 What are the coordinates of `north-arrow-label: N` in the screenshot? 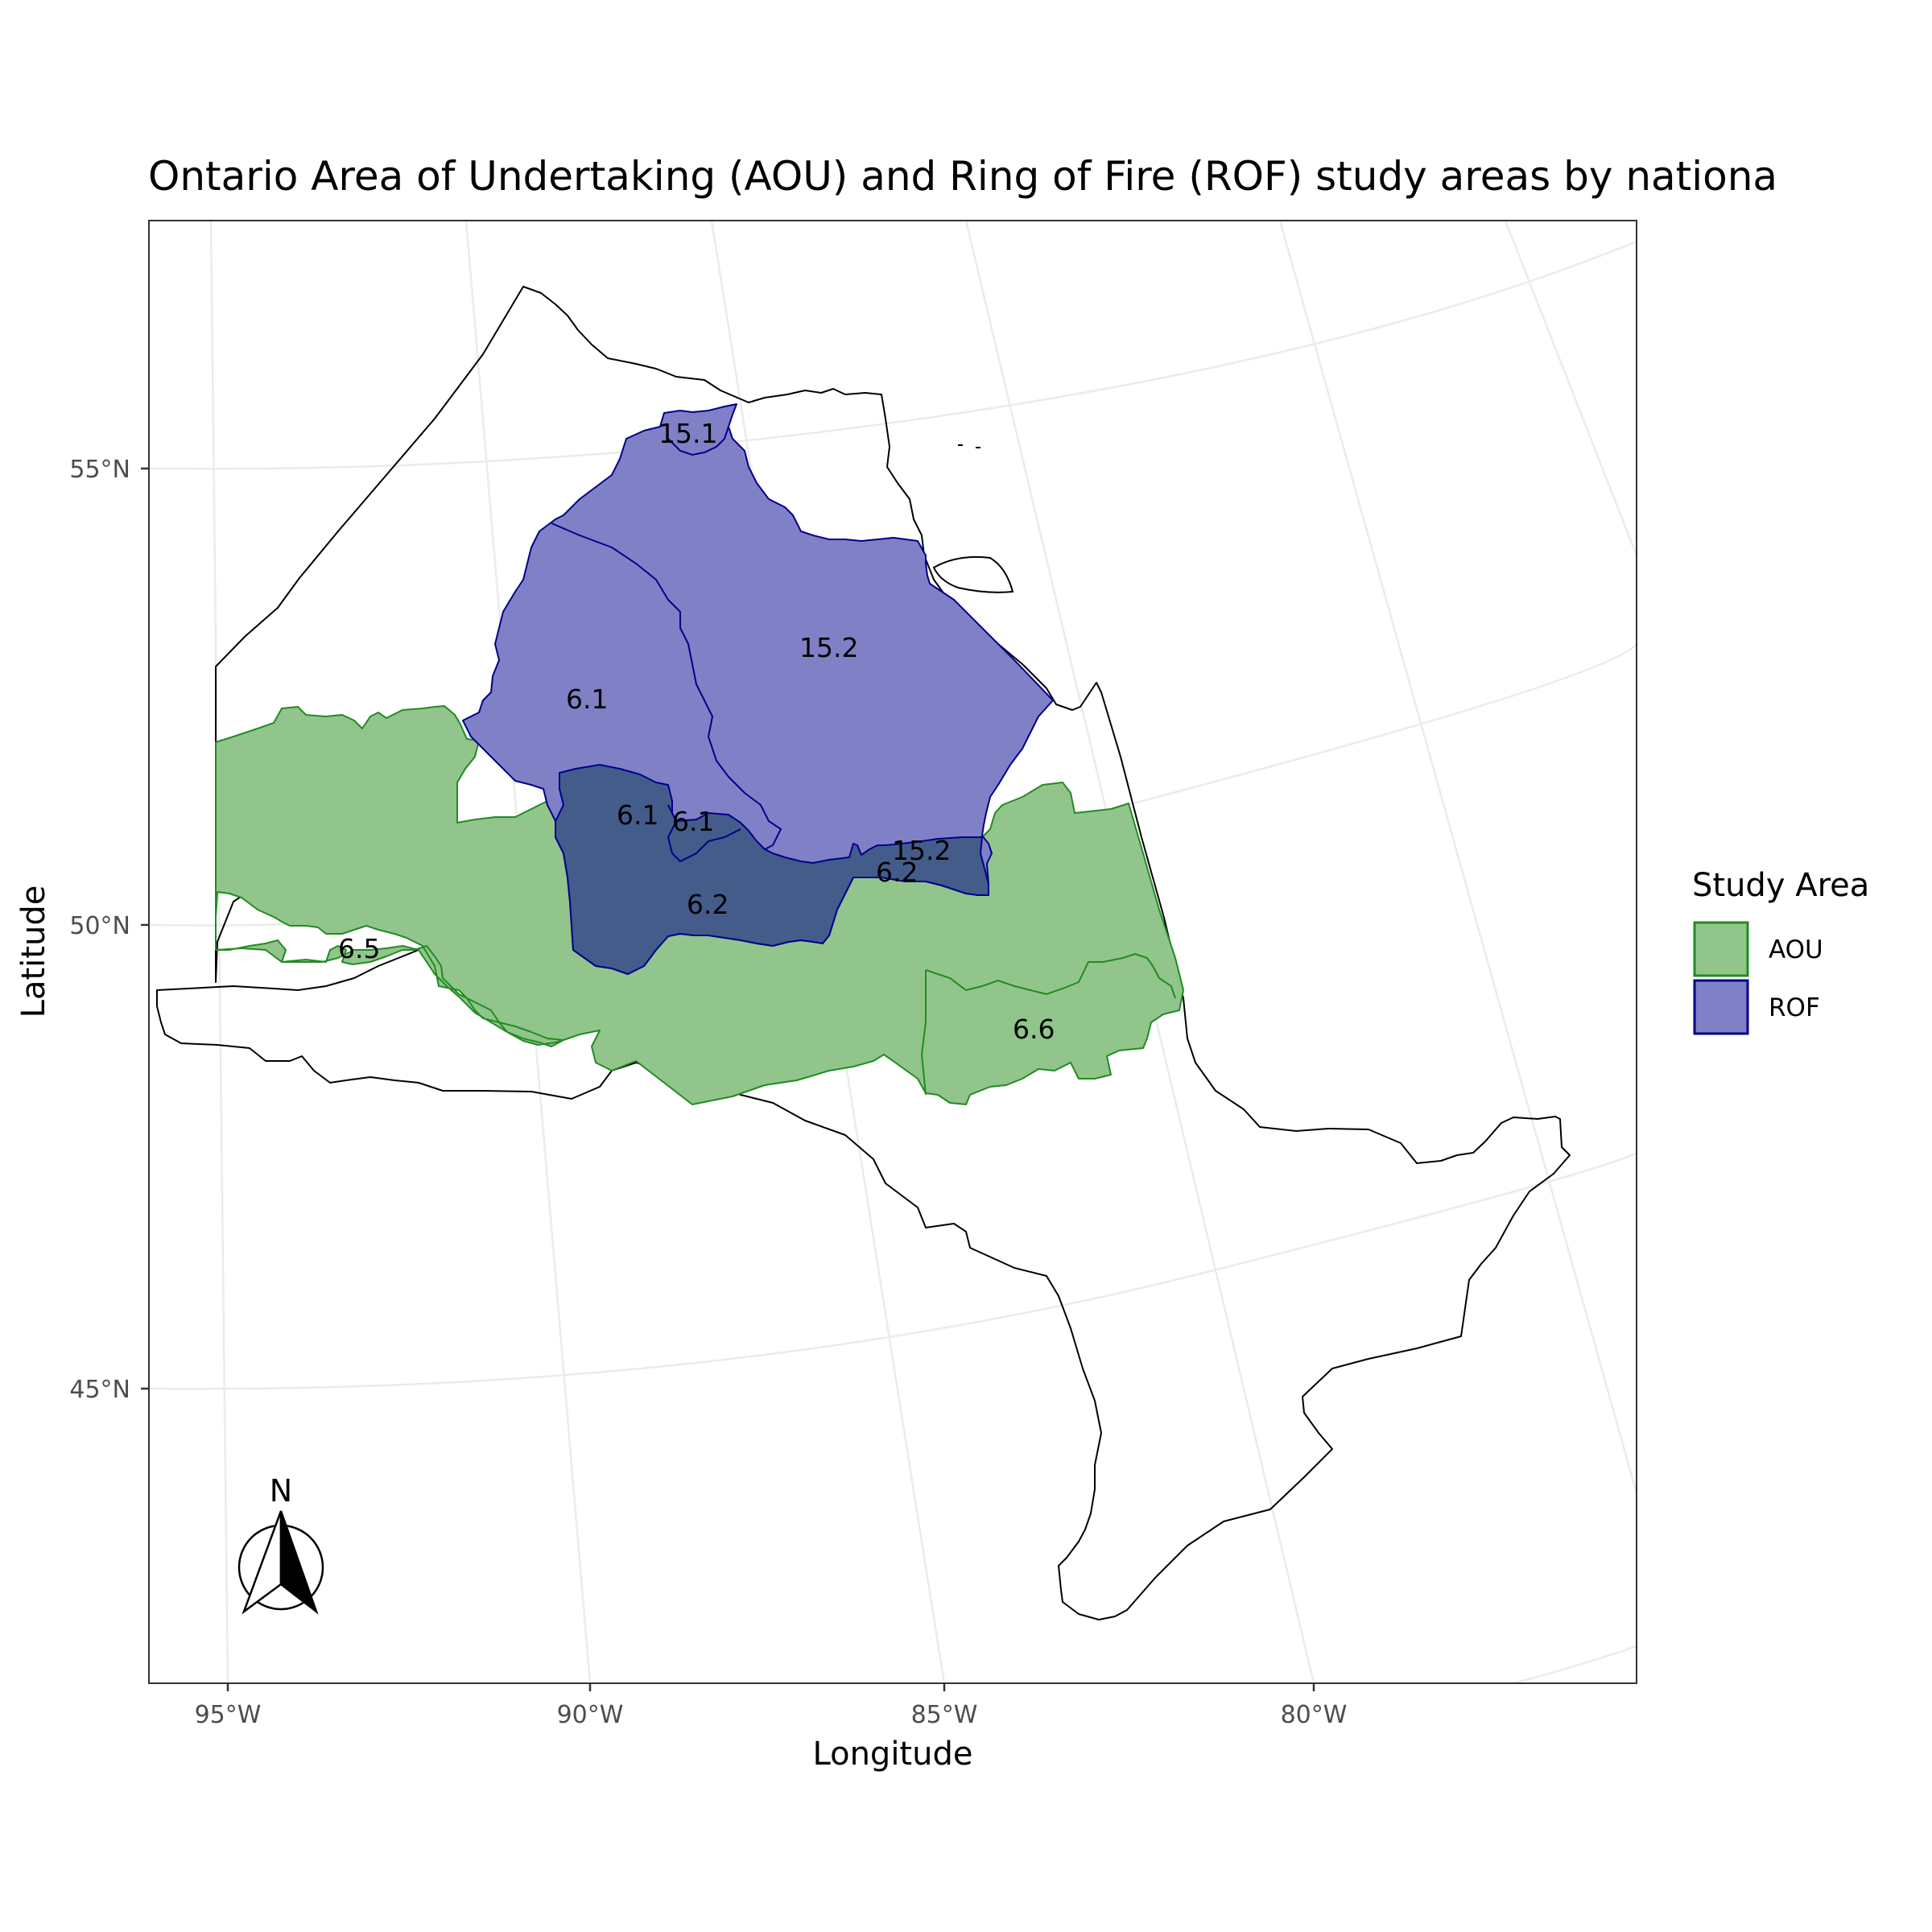 It's located at (281, 1491).